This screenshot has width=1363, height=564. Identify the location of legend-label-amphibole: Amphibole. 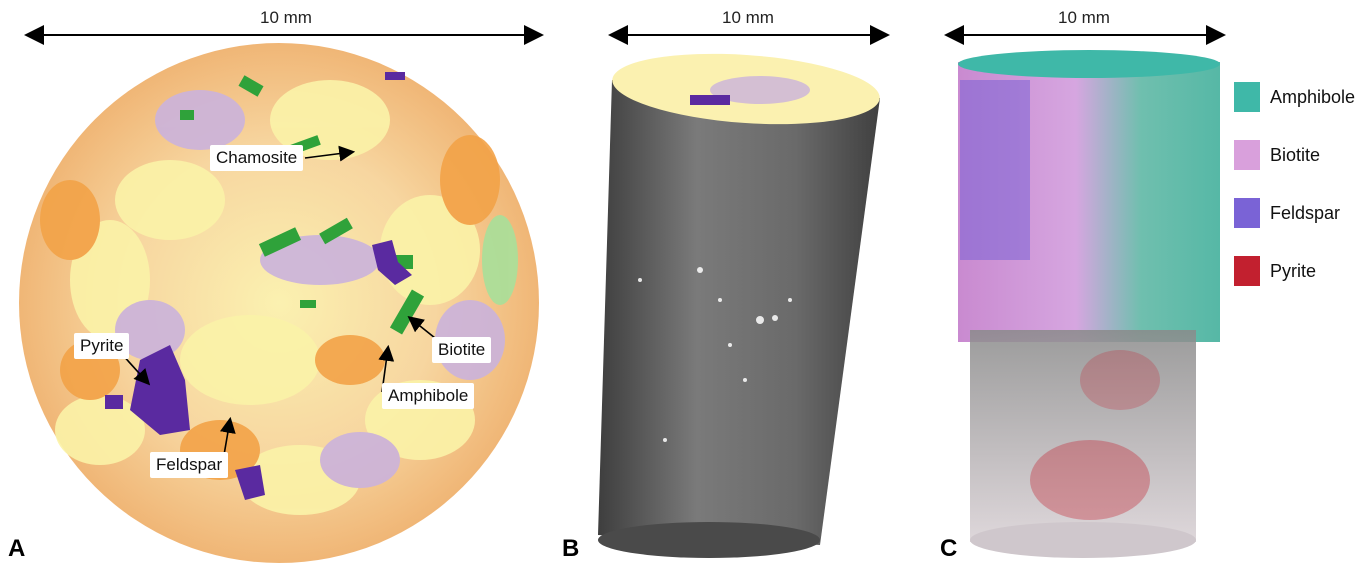
(1313, 96).